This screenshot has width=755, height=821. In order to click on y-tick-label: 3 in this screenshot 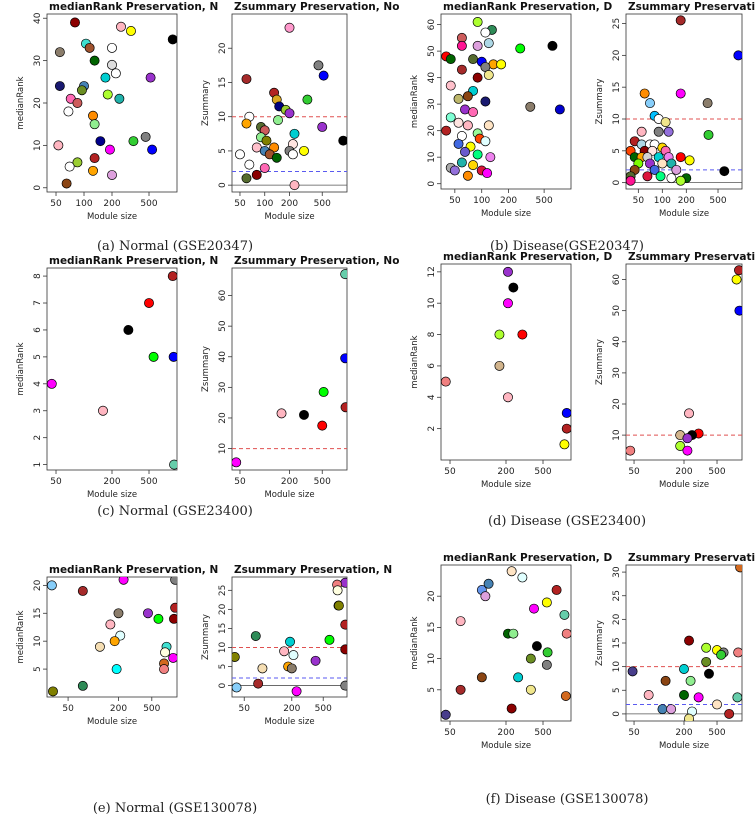, I will do `click(38, 411)`.